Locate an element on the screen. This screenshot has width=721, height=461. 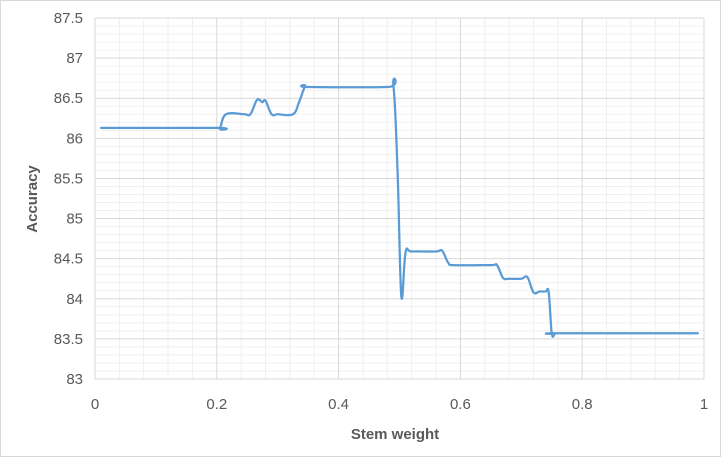
y-axis-title: Accuracy is located at coordinates (32, 199).